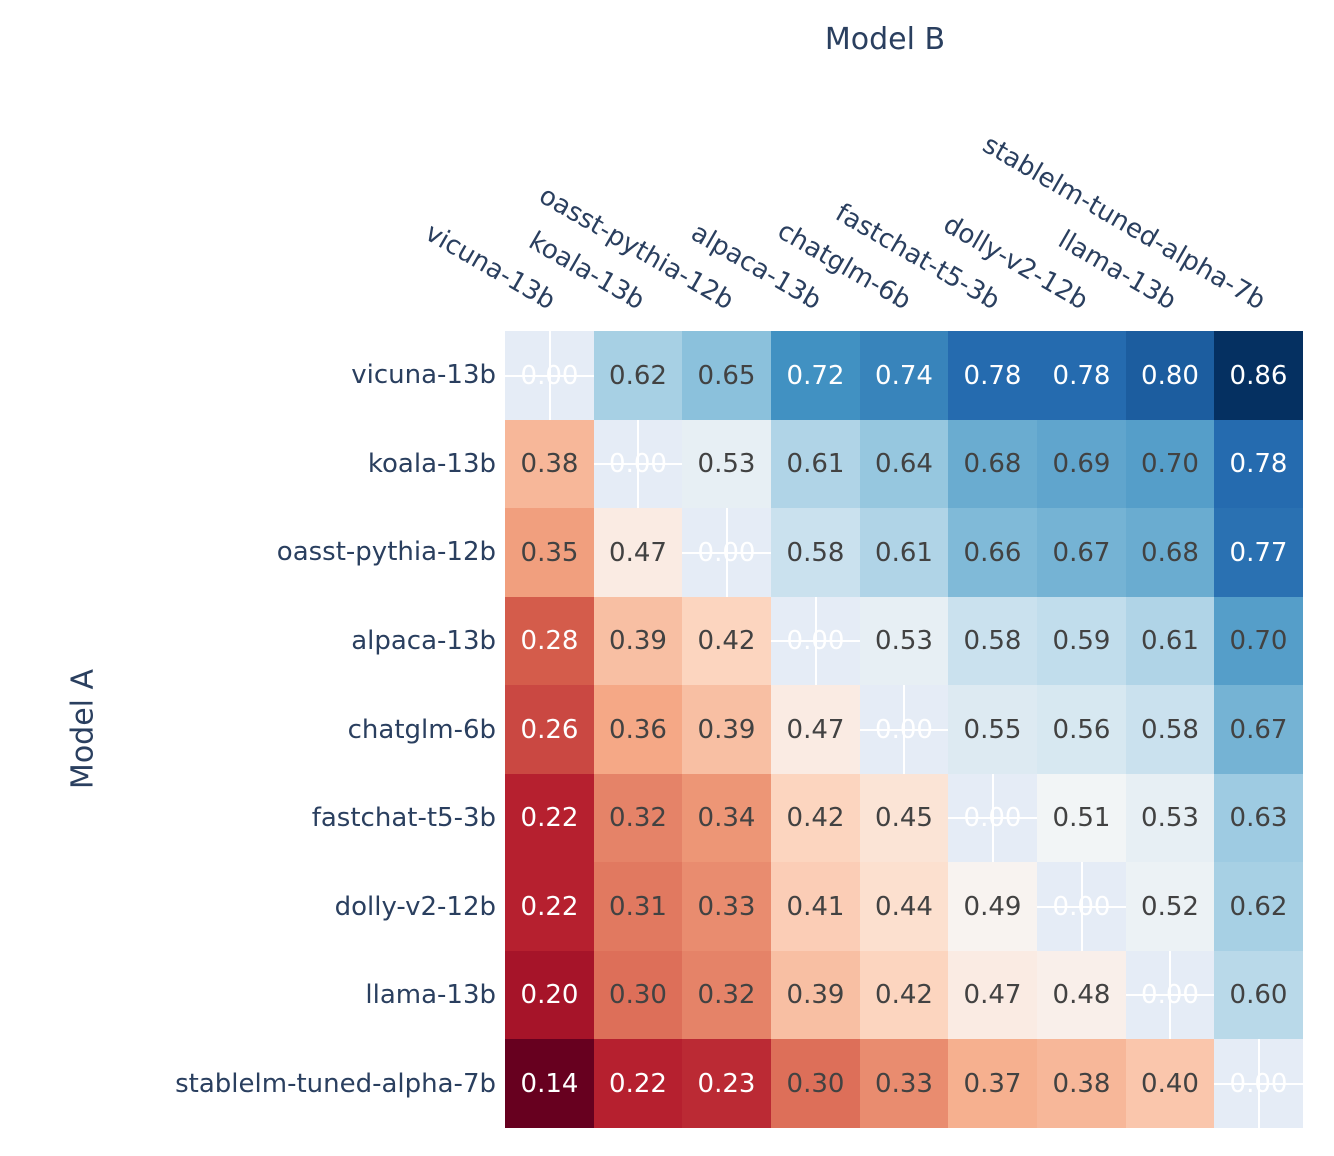  I want to click on cell-value: 0.53, so click(726, 464).